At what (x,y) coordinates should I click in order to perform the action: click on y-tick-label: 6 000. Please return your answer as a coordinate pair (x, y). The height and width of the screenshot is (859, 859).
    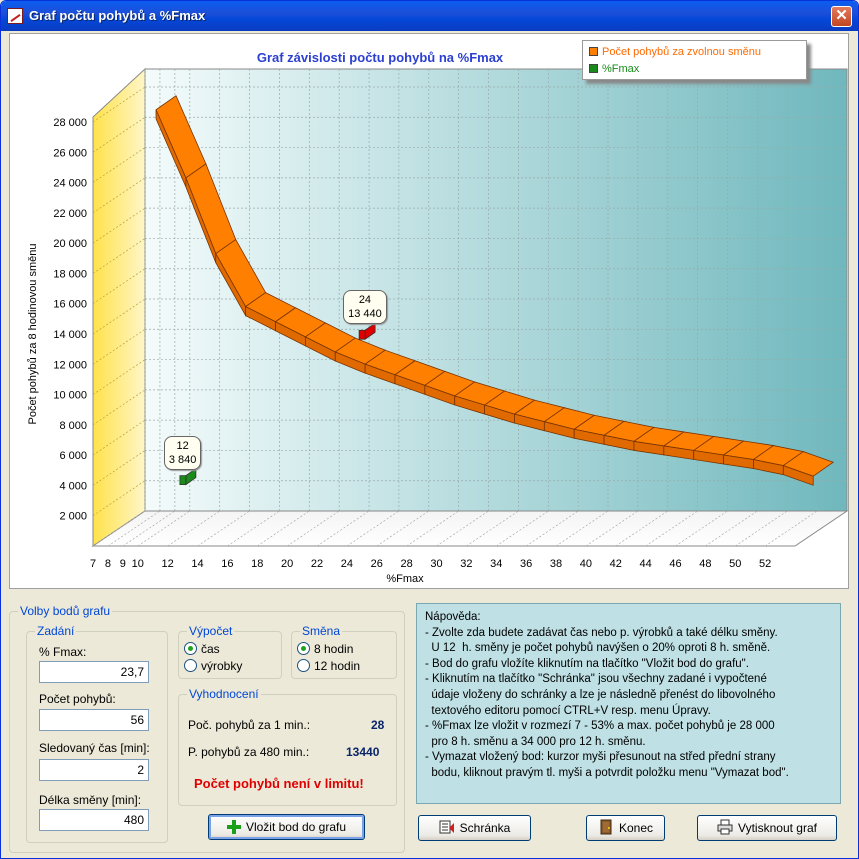
    Looking at the image, I should click on (73, 456).